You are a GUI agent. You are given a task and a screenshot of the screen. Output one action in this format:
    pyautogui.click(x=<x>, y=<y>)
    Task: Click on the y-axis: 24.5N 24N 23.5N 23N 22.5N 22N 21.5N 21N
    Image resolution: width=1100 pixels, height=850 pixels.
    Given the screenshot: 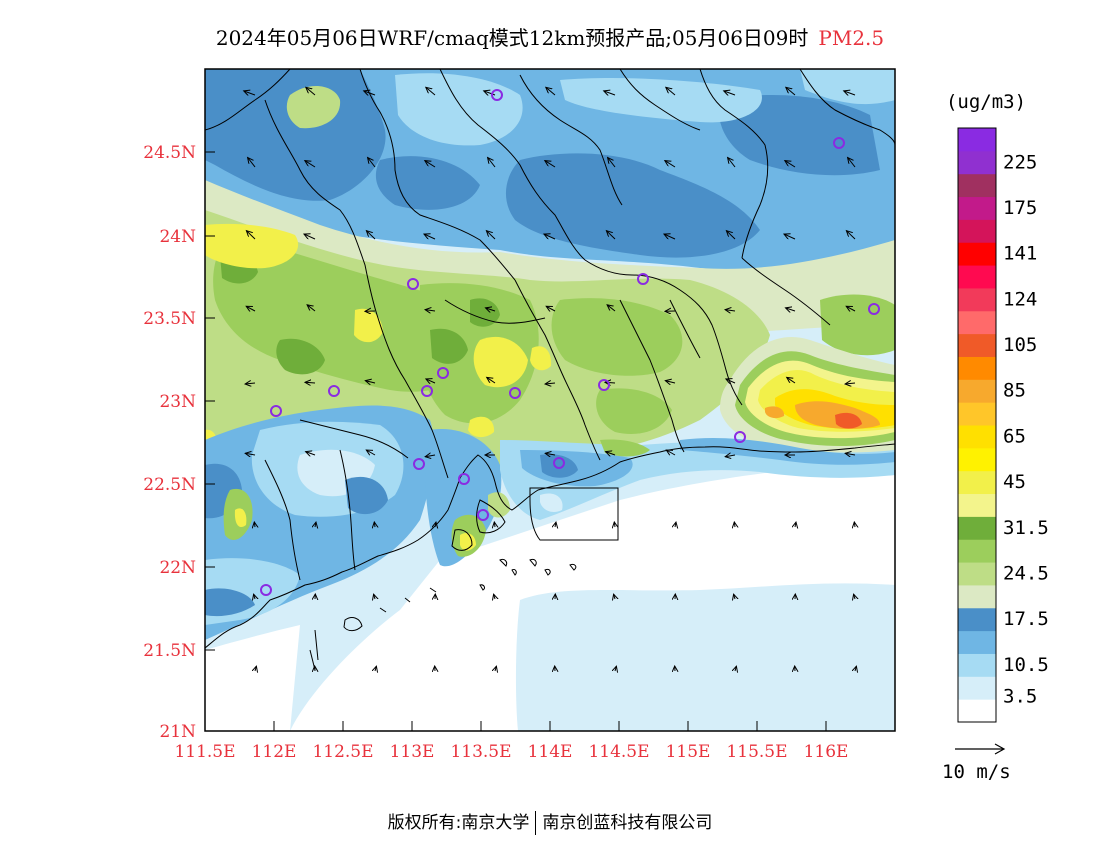 What is the action you would take?
    pyautogui.click(x=179, y=442)
    